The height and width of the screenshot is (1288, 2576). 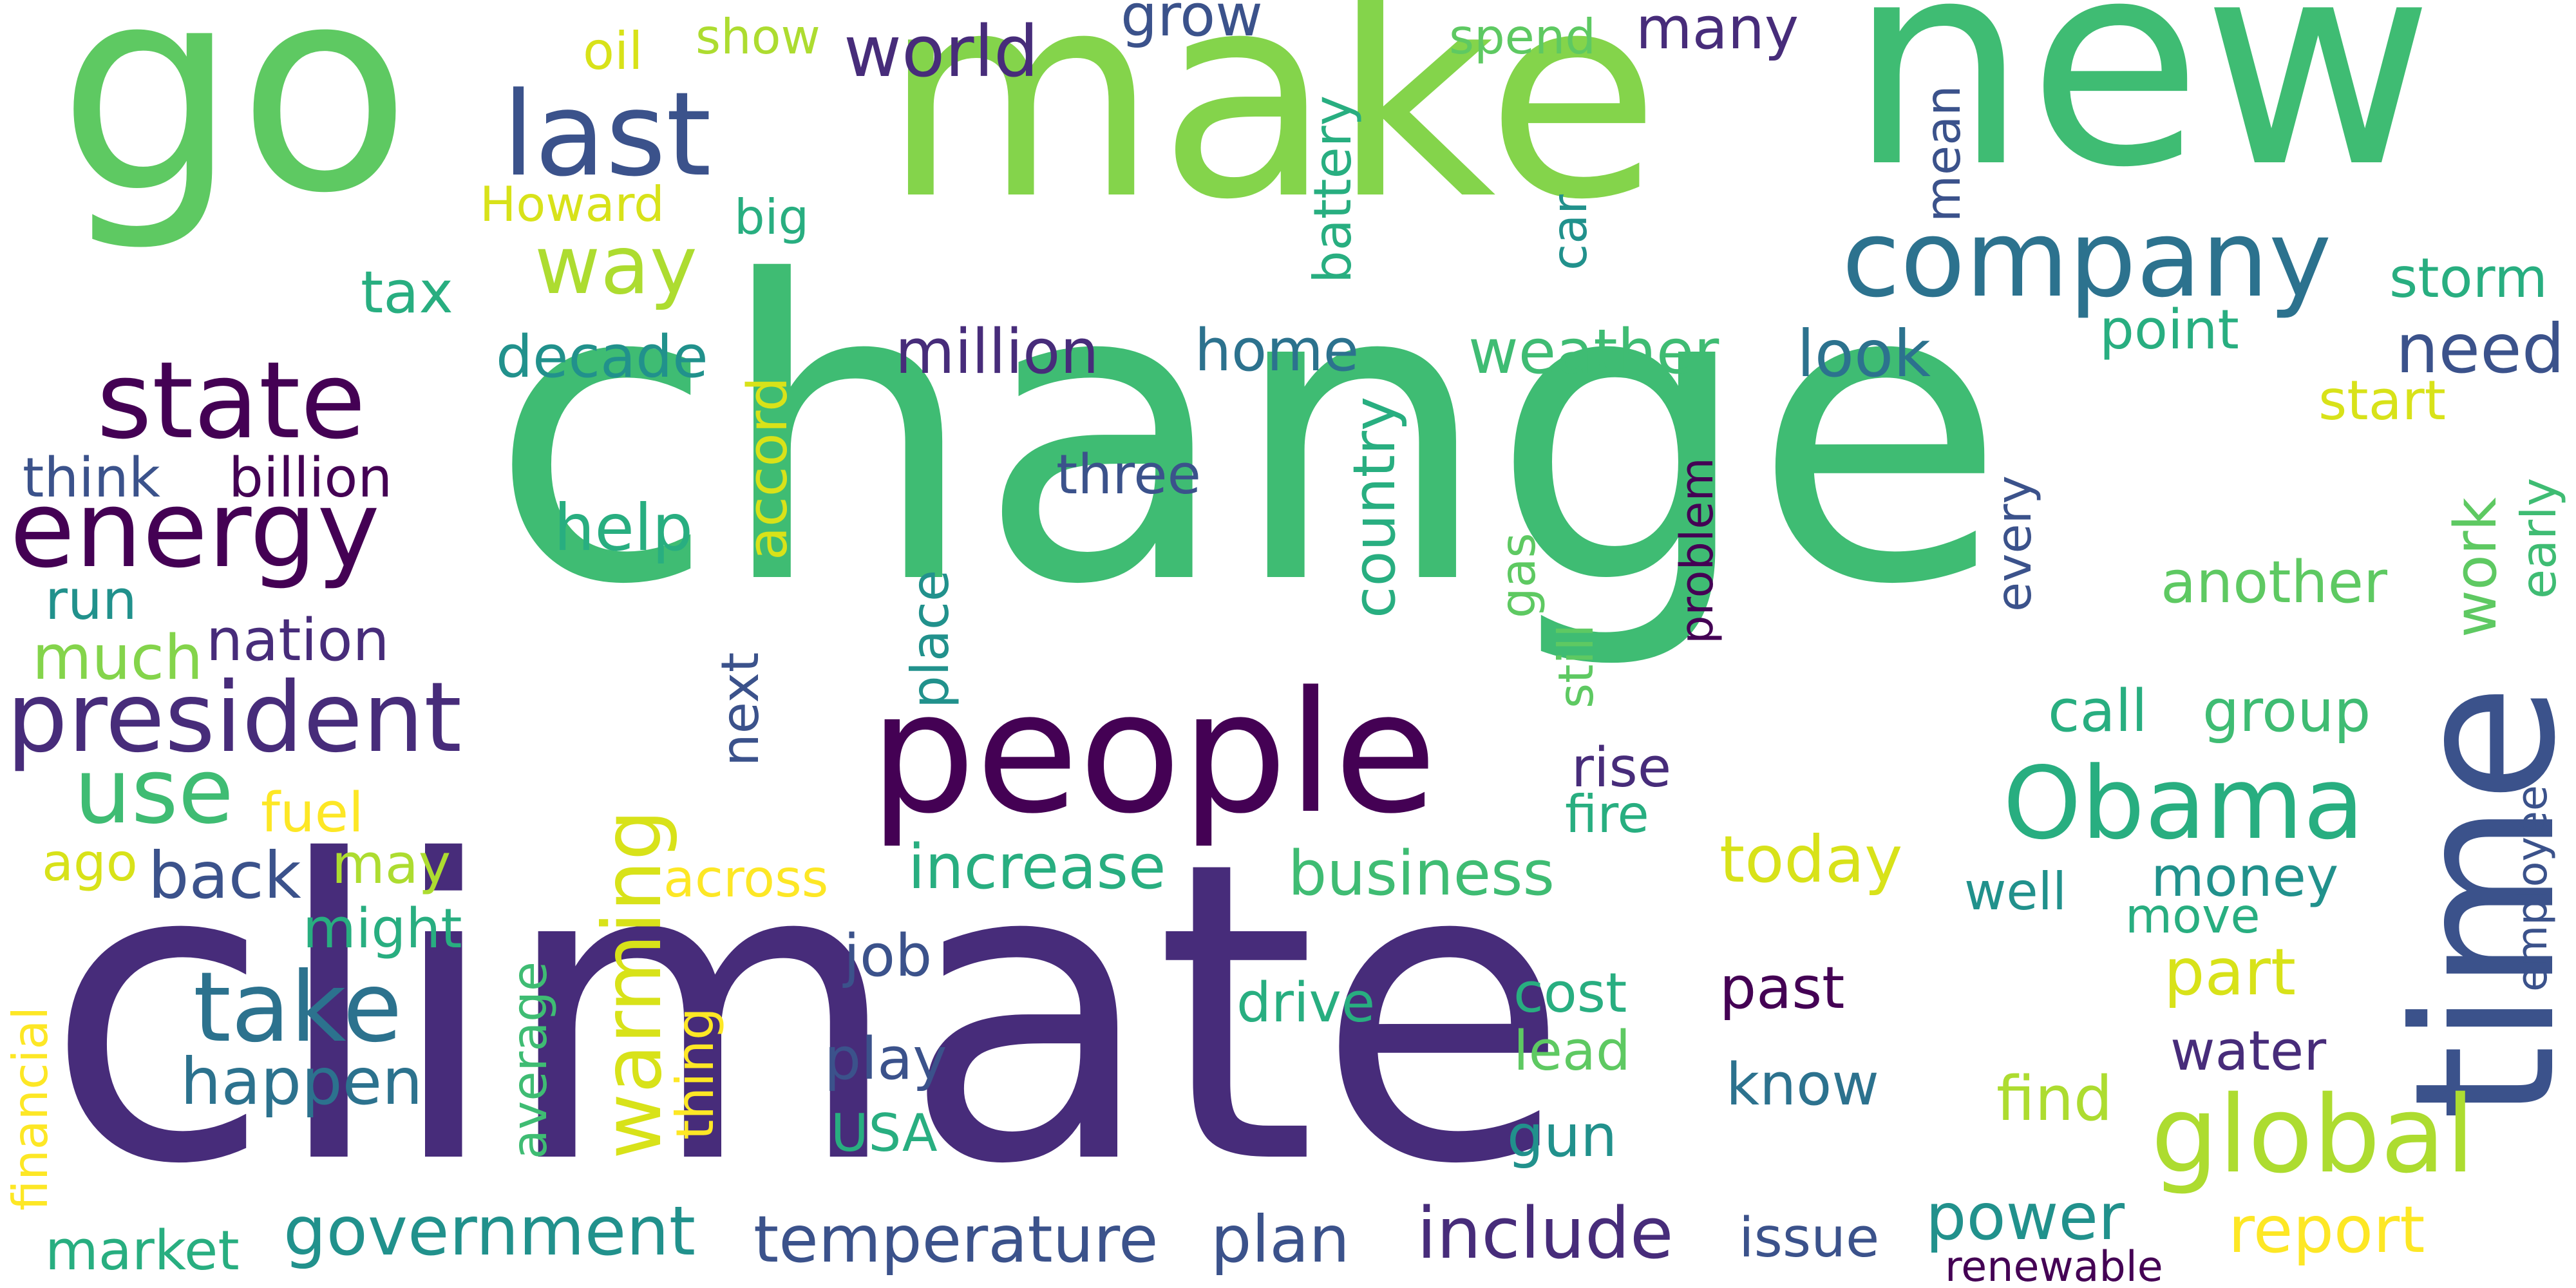 I want to click on word-still: still, so click(x=1576, y=666).